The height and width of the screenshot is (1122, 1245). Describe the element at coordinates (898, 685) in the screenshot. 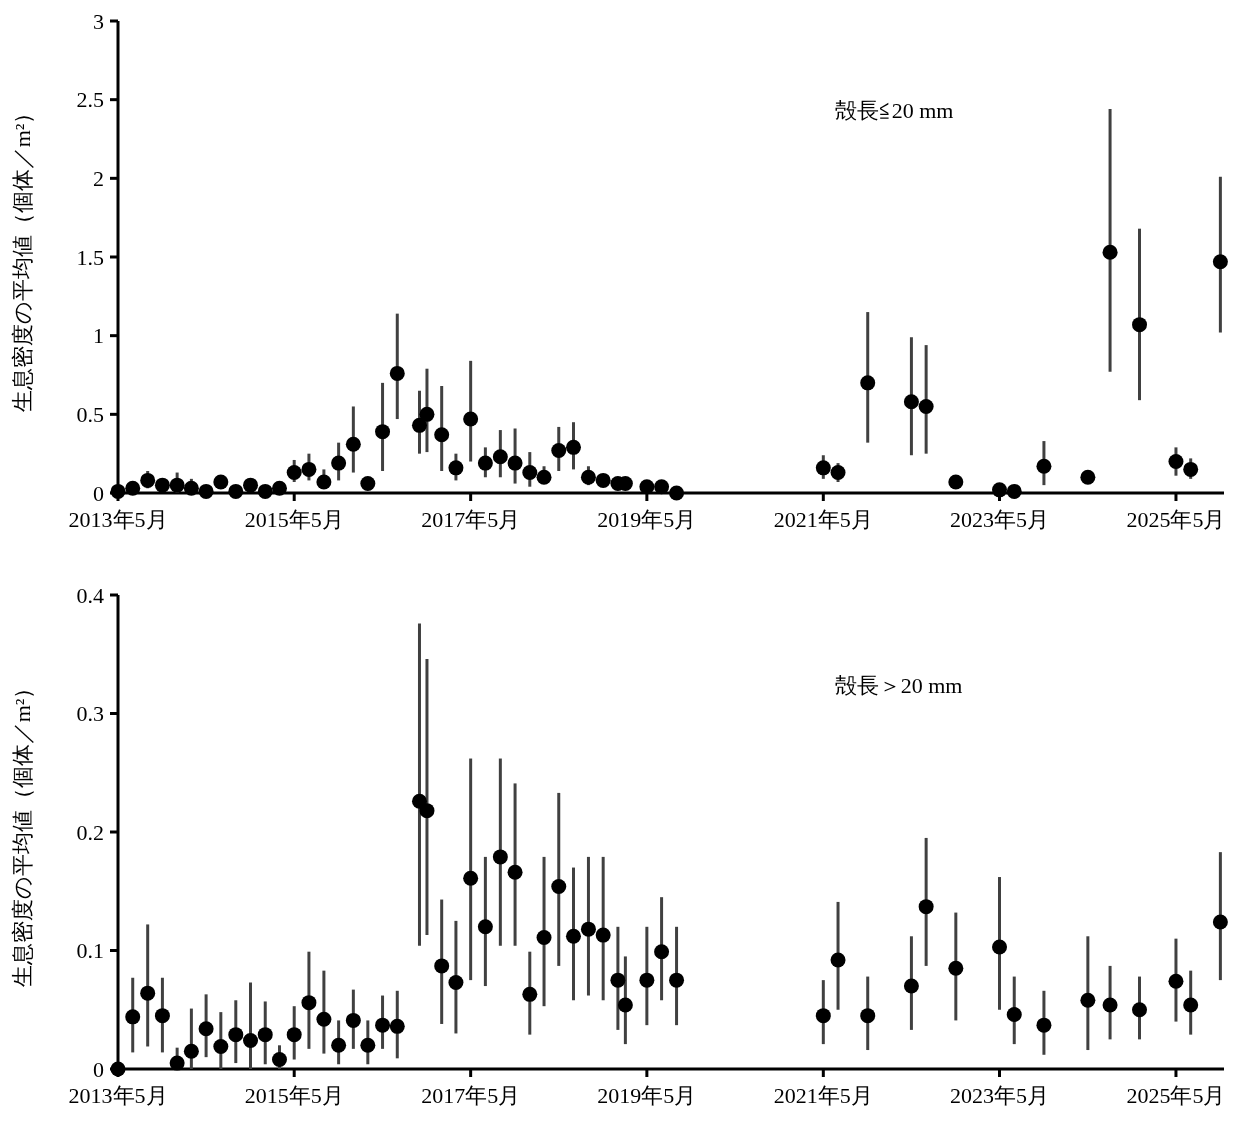

I see `annotation: 殻長＞20 mm` at that location.